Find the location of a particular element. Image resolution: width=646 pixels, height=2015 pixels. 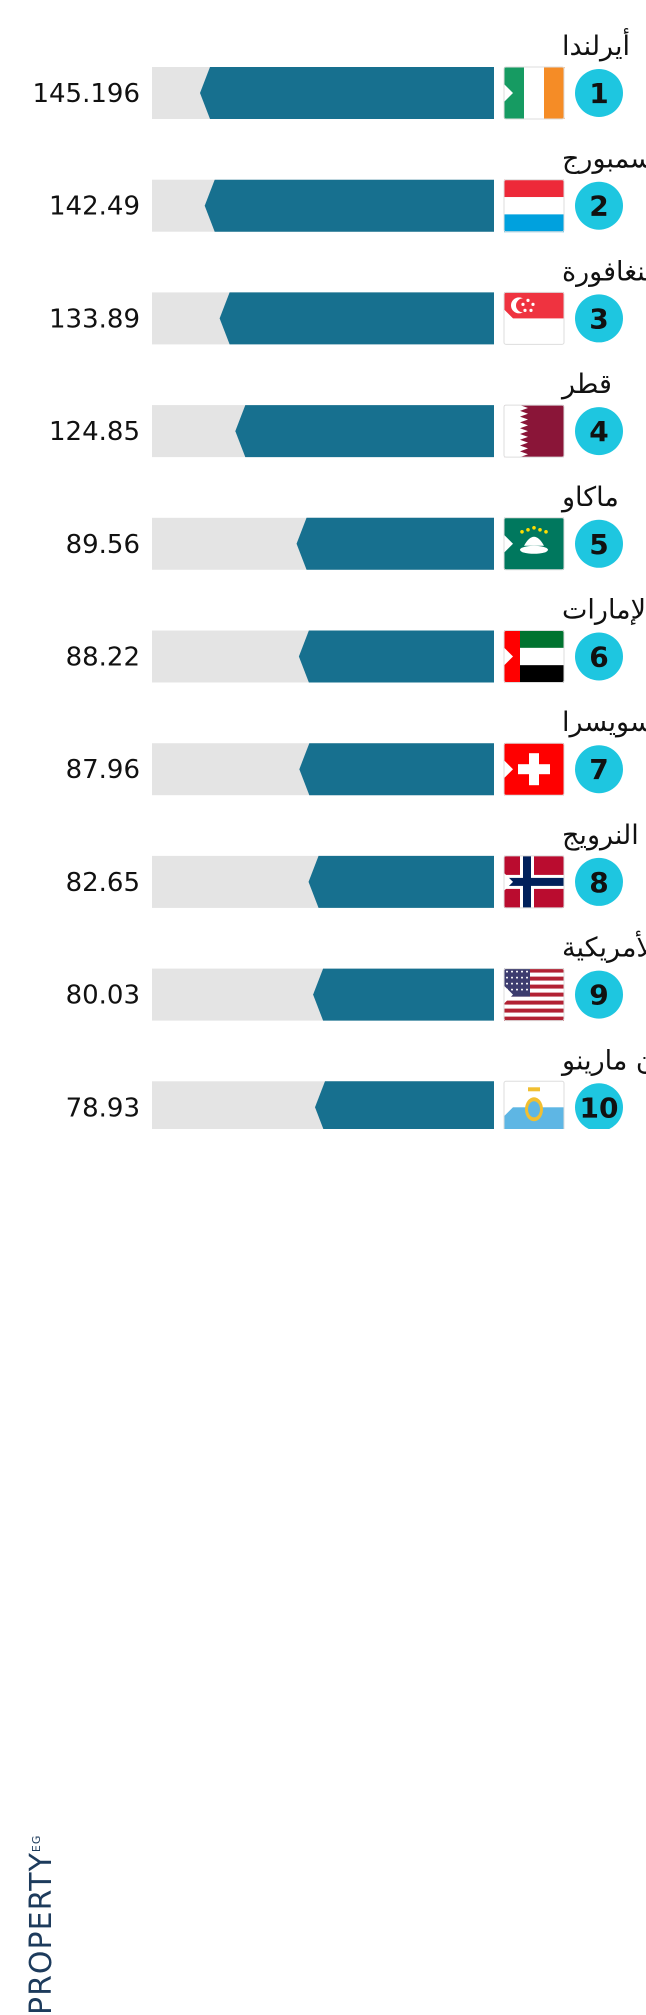

rank-number: 6 is located at coordinates (598, 657).